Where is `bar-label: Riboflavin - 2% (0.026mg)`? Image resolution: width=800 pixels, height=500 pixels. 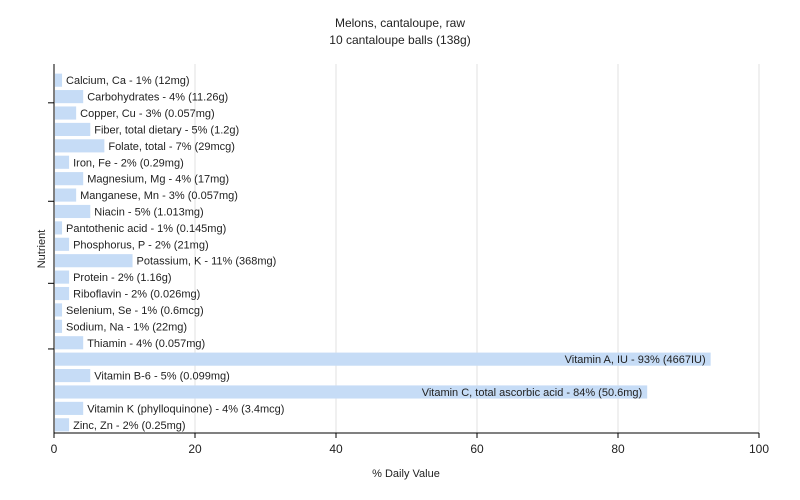
bar-label: Riboflavin - 2% (0.026mg) is located at coordinates (136, 295).